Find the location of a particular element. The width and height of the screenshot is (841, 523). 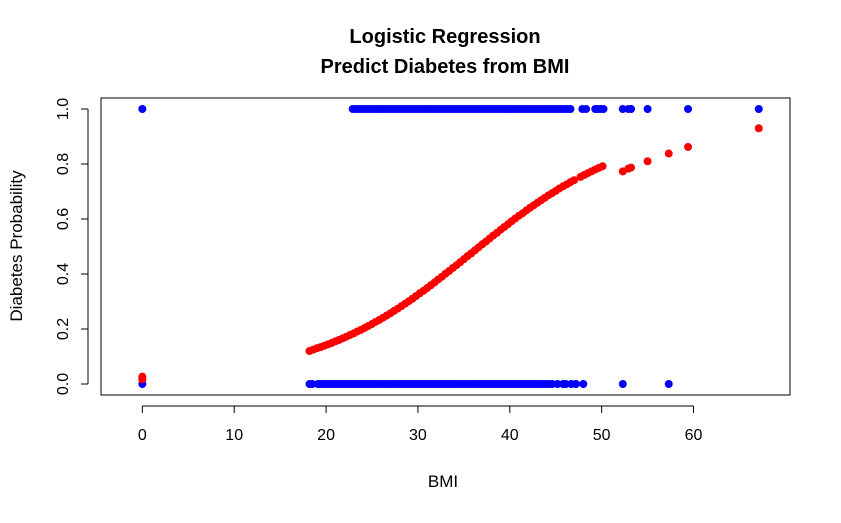

chart-title: Logistic Regression is located at coordinates (444, 37).